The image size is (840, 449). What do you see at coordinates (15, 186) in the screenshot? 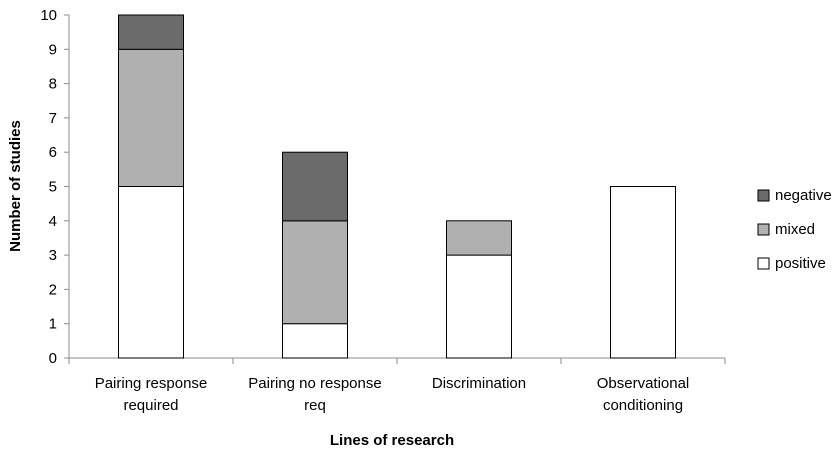
I see `y-axis-title: Number of studies` at bounding box center [15, 186].